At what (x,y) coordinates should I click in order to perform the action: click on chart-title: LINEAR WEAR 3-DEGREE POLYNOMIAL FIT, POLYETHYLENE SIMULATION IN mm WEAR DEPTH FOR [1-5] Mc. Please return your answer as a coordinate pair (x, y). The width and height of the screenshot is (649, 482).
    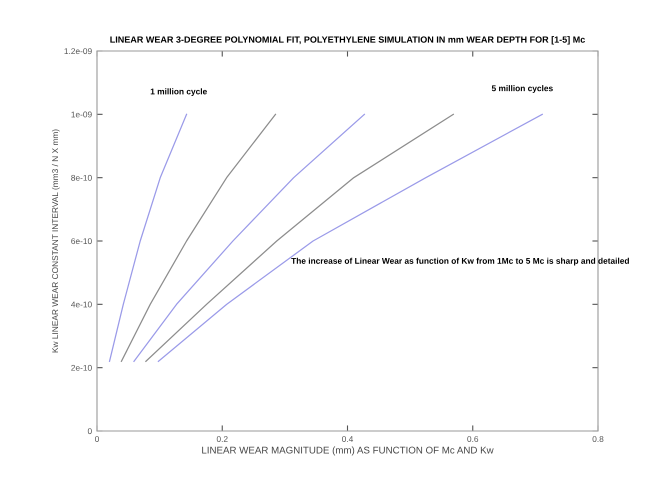
    Looking at the image, I should click on (347, 40).